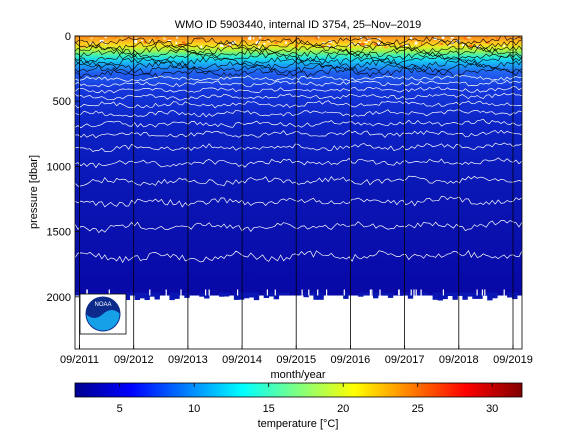 The width and height of the screenshot is (576, 432). What do you see at coordinates (298, 57) in the screenshot?
I see `black-isotherms` at bounding box center [298, 57].